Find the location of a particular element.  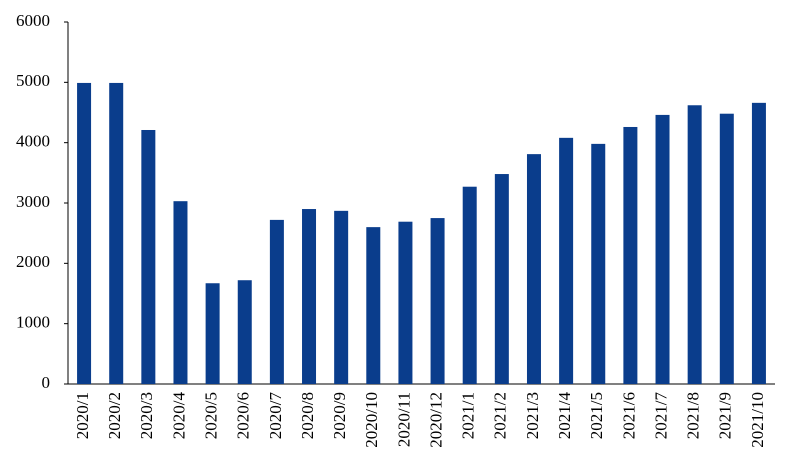

y-tick-label: 2000 is located at coordinates (33, 261).